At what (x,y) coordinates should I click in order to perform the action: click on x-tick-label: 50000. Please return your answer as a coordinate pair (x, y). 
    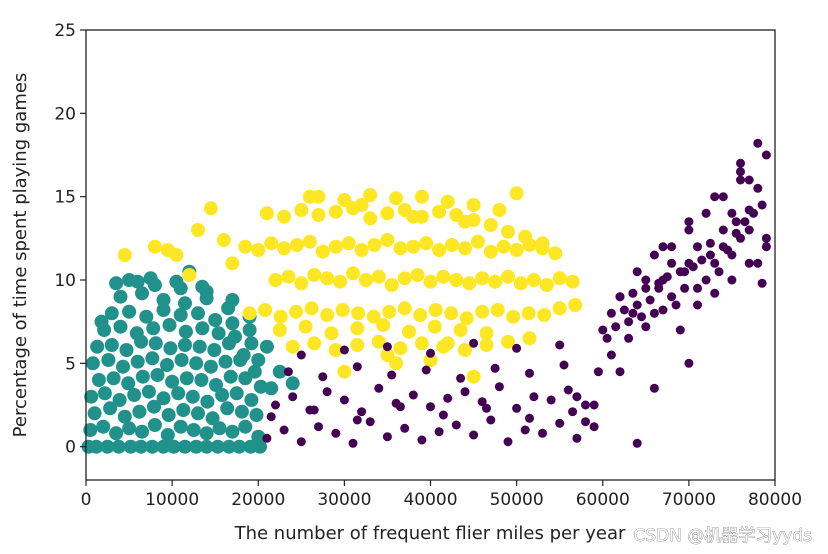
    Looking at the image, I should click on (517, 500).